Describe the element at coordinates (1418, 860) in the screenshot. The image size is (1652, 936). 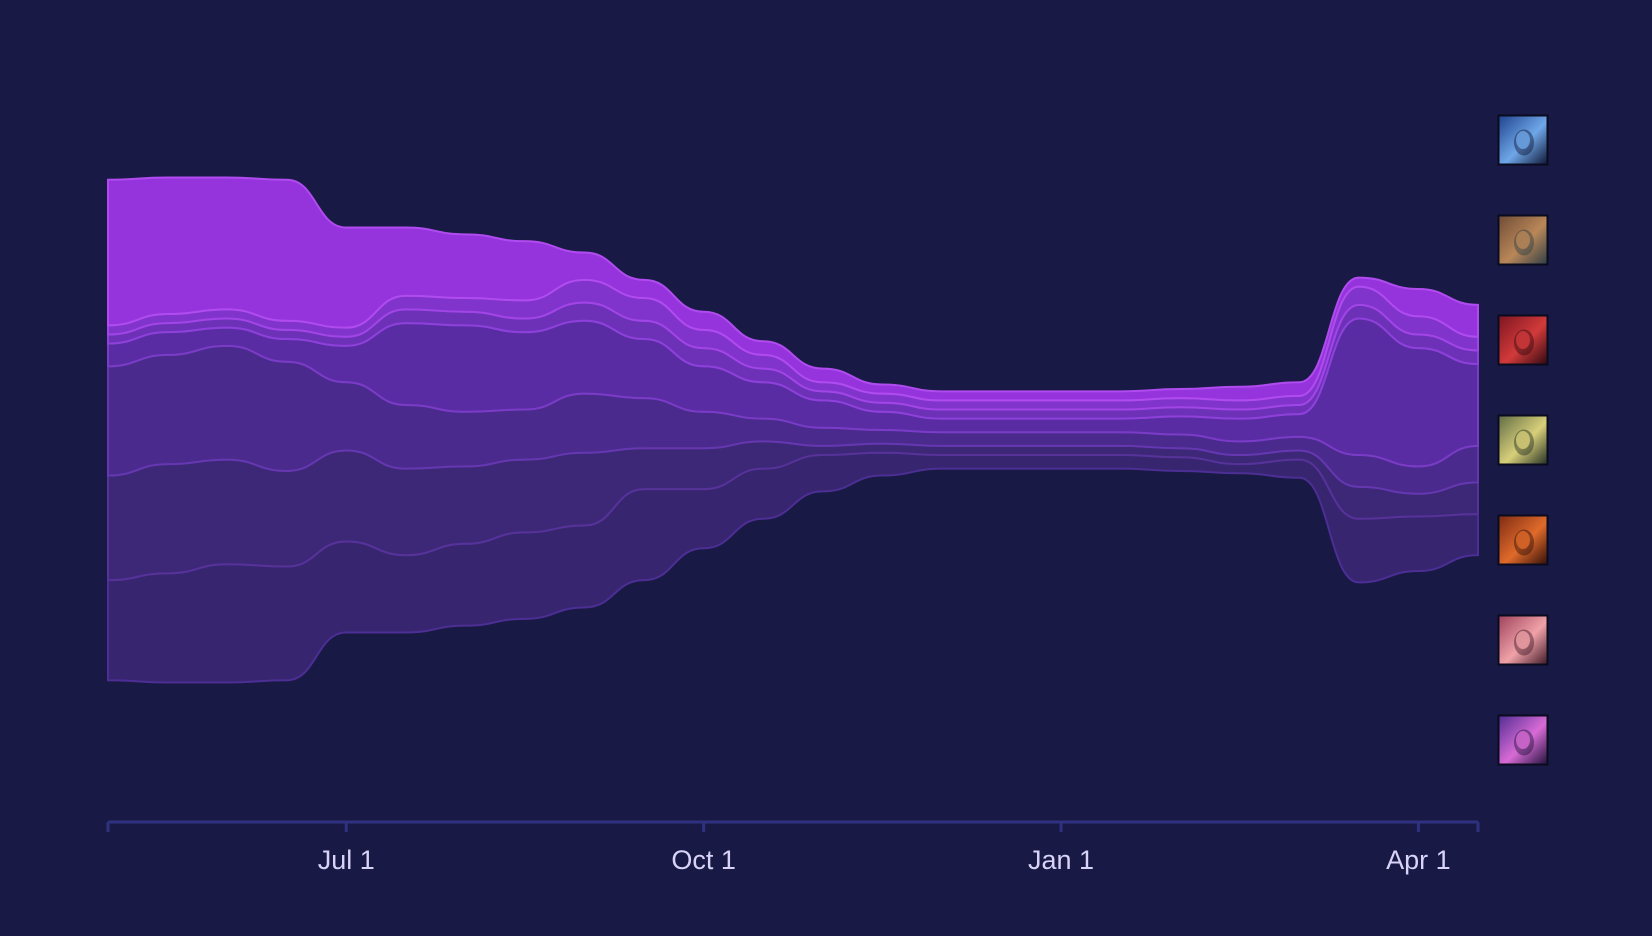
I see `x-axis-tick-label: Apr 1` at that location.